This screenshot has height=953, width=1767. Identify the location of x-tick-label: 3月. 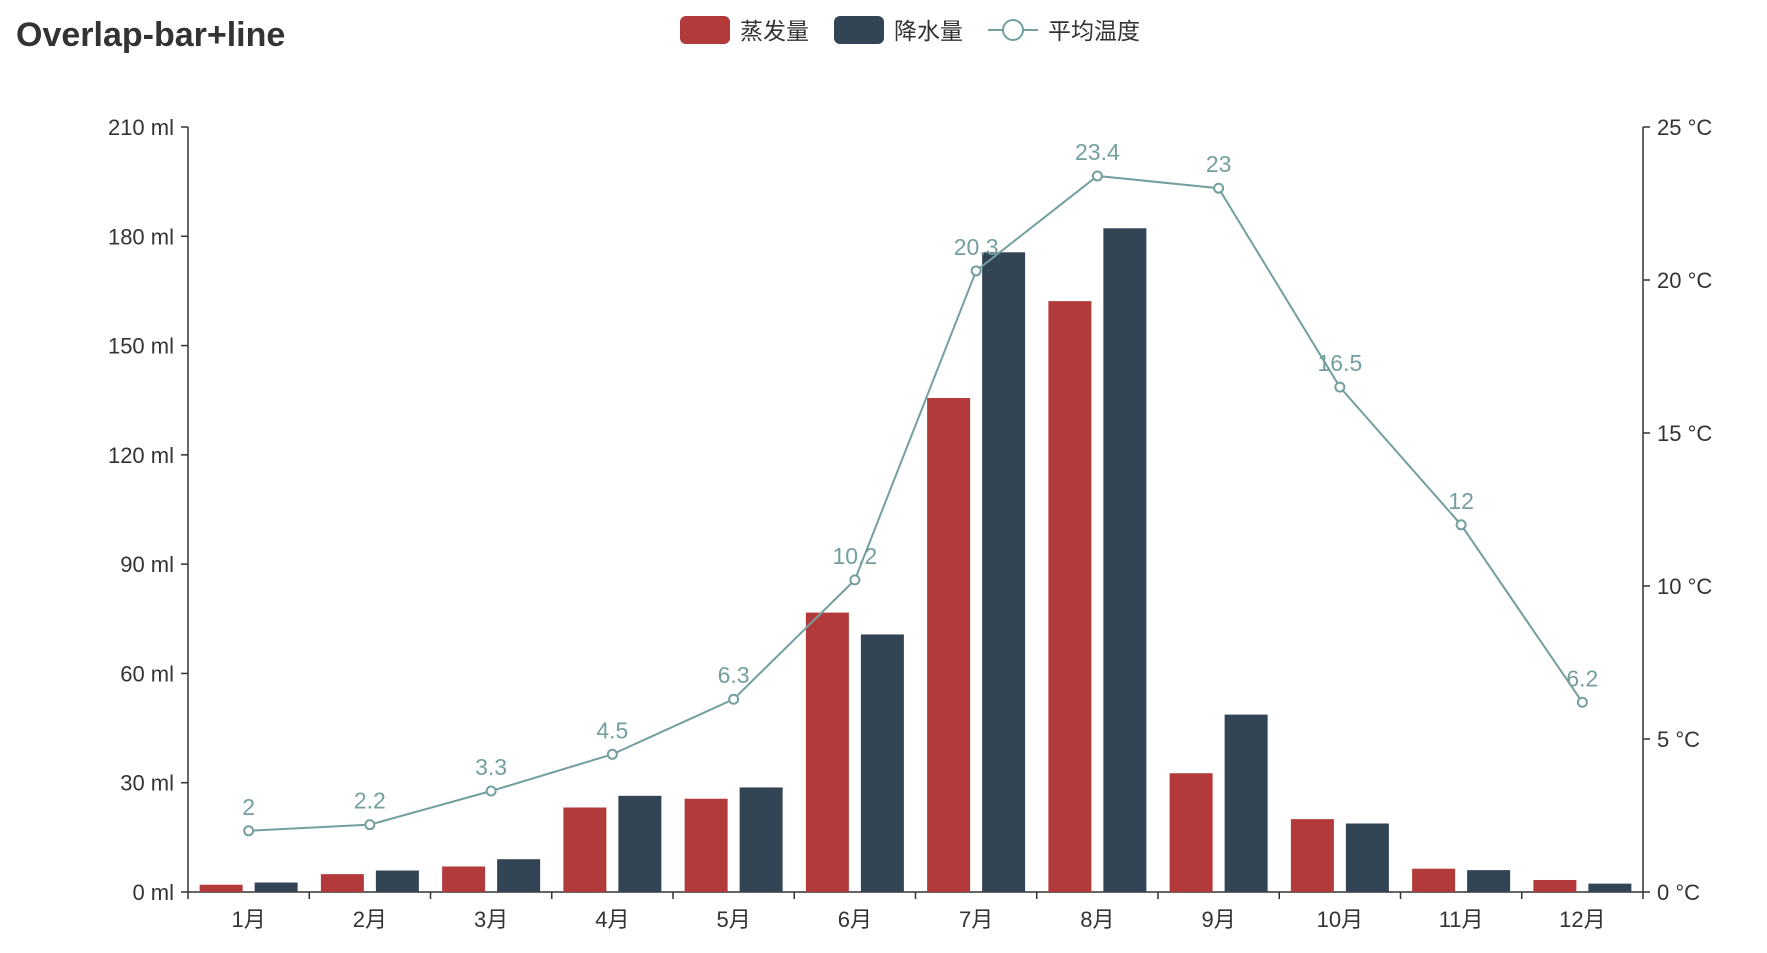
(491, 919).